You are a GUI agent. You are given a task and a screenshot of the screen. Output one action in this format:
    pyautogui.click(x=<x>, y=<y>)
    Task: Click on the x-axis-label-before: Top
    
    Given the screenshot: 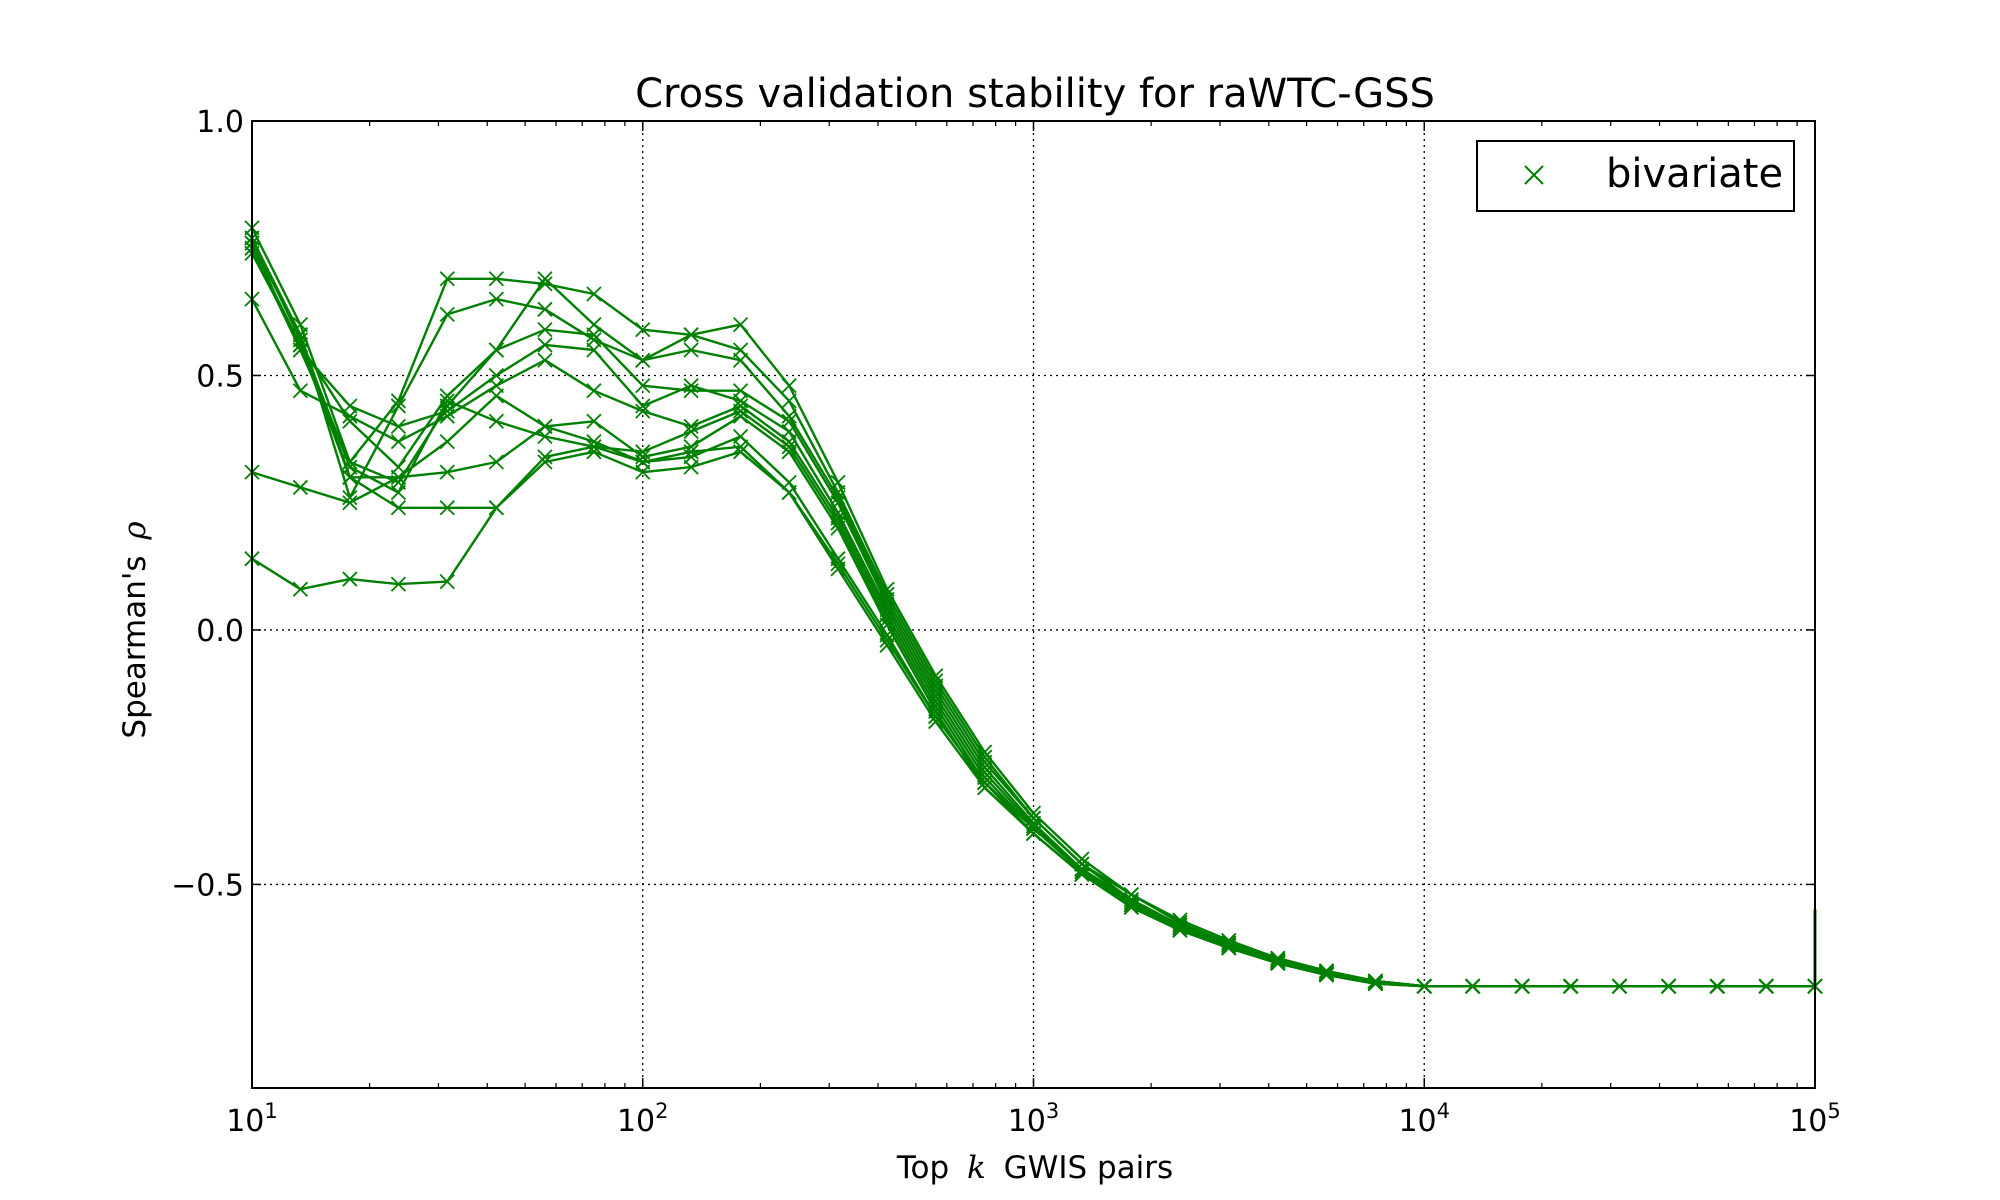 What is the action you would take?
    pyautogui.click(x=922, y=1168)
    